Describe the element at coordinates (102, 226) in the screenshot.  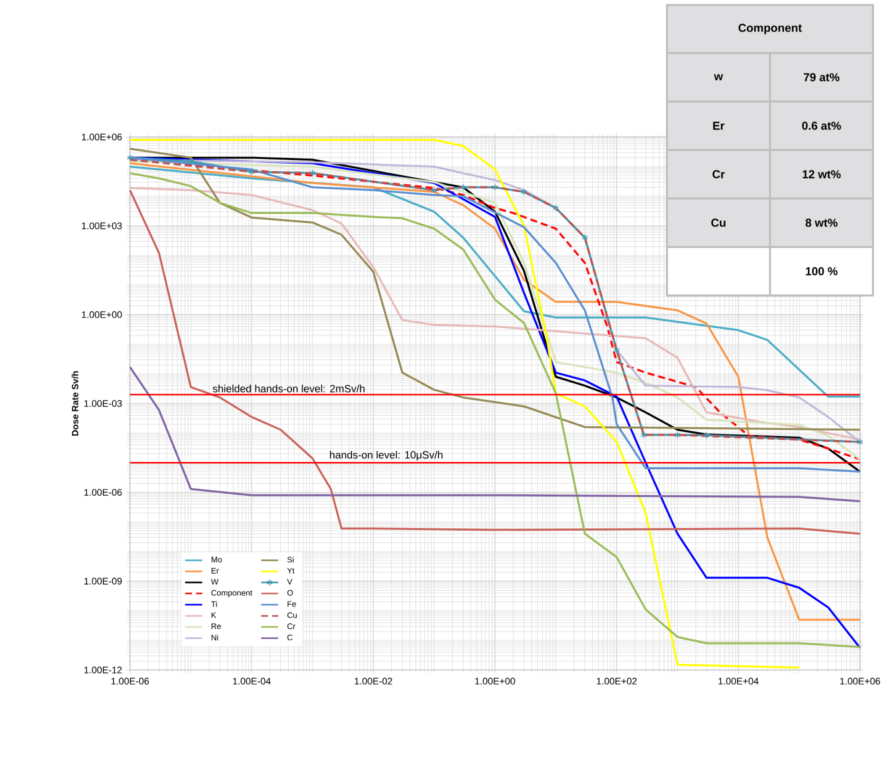
I see `y-tick-label: 1.00E+03` at that location.